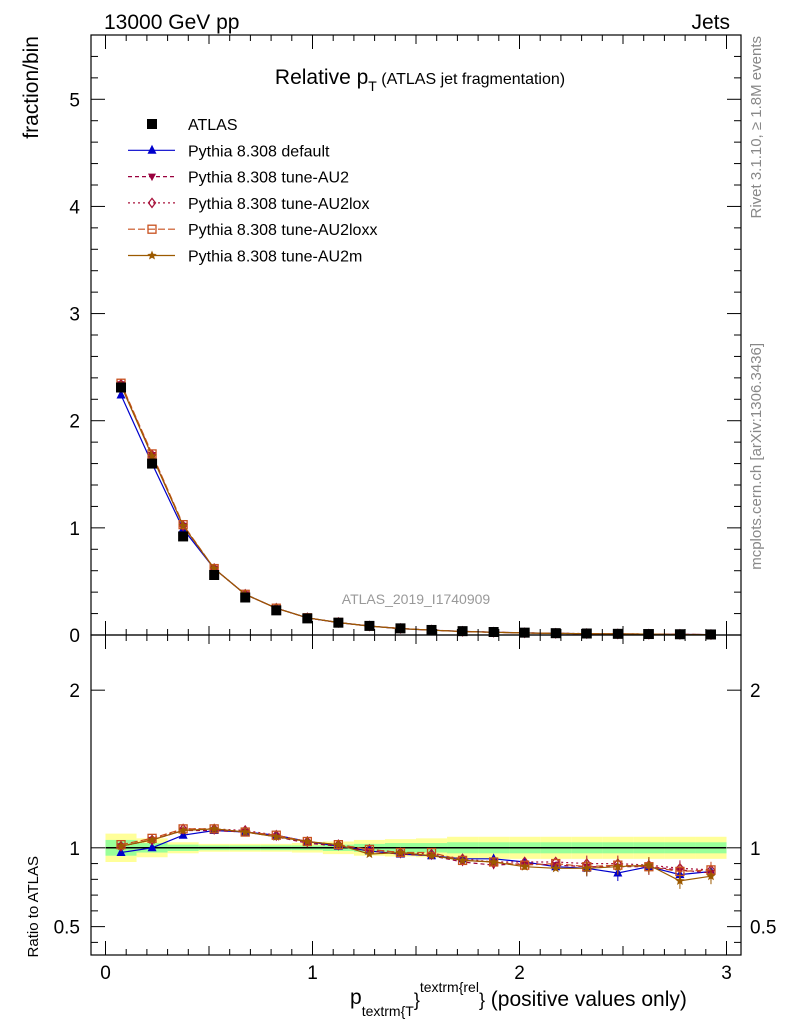  I want to click on x-tick-label: 1, so click(312, 973).